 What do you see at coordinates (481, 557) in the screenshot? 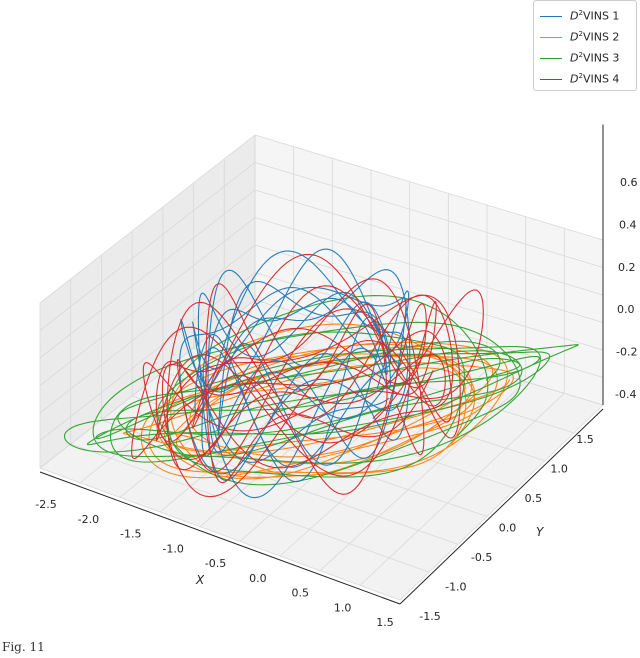
I see `y-tick-label: -0.5` at bounding box center [481, 557].